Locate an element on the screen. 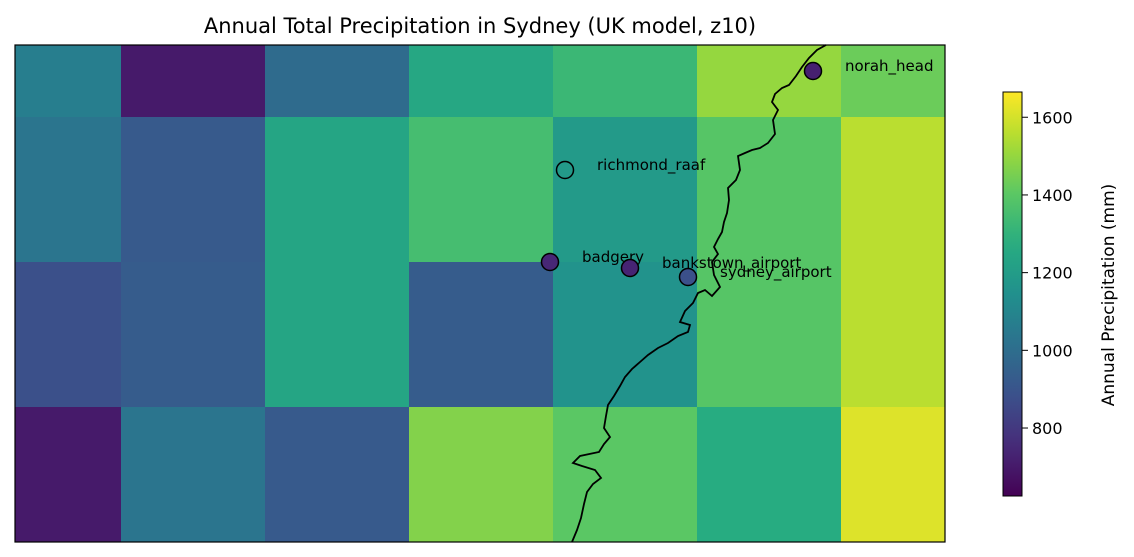  station-marker-richmond-raaf is located at coordinates (565, 170).